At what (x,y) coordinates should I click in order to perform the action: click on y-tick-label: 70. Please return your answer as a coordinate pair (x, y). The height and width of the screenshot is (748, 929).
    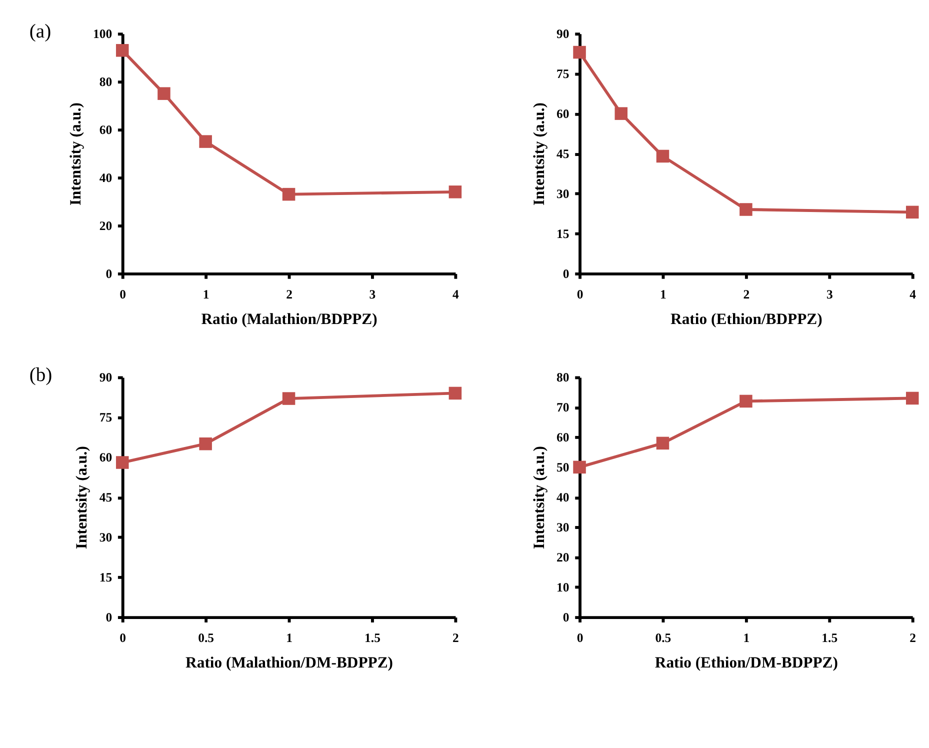
    Looking at the image, I should click on (563, 407).